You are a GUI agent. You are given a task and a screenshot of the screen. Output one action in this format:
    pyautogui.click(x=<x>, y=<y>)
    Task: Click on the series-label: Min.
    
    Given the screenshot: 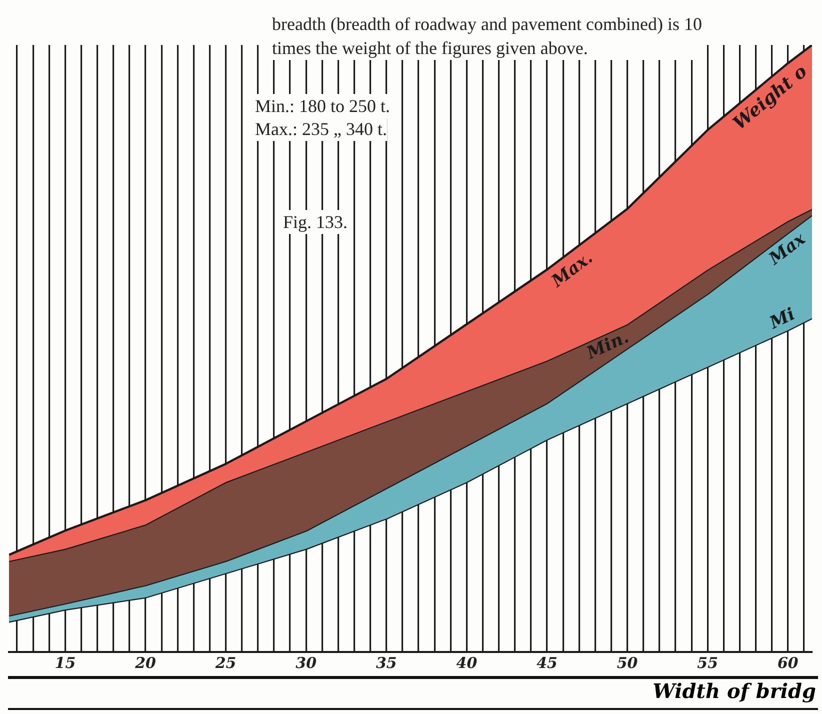 What is the action you would take?
    pyautogui.click(x=607, y=345)
    